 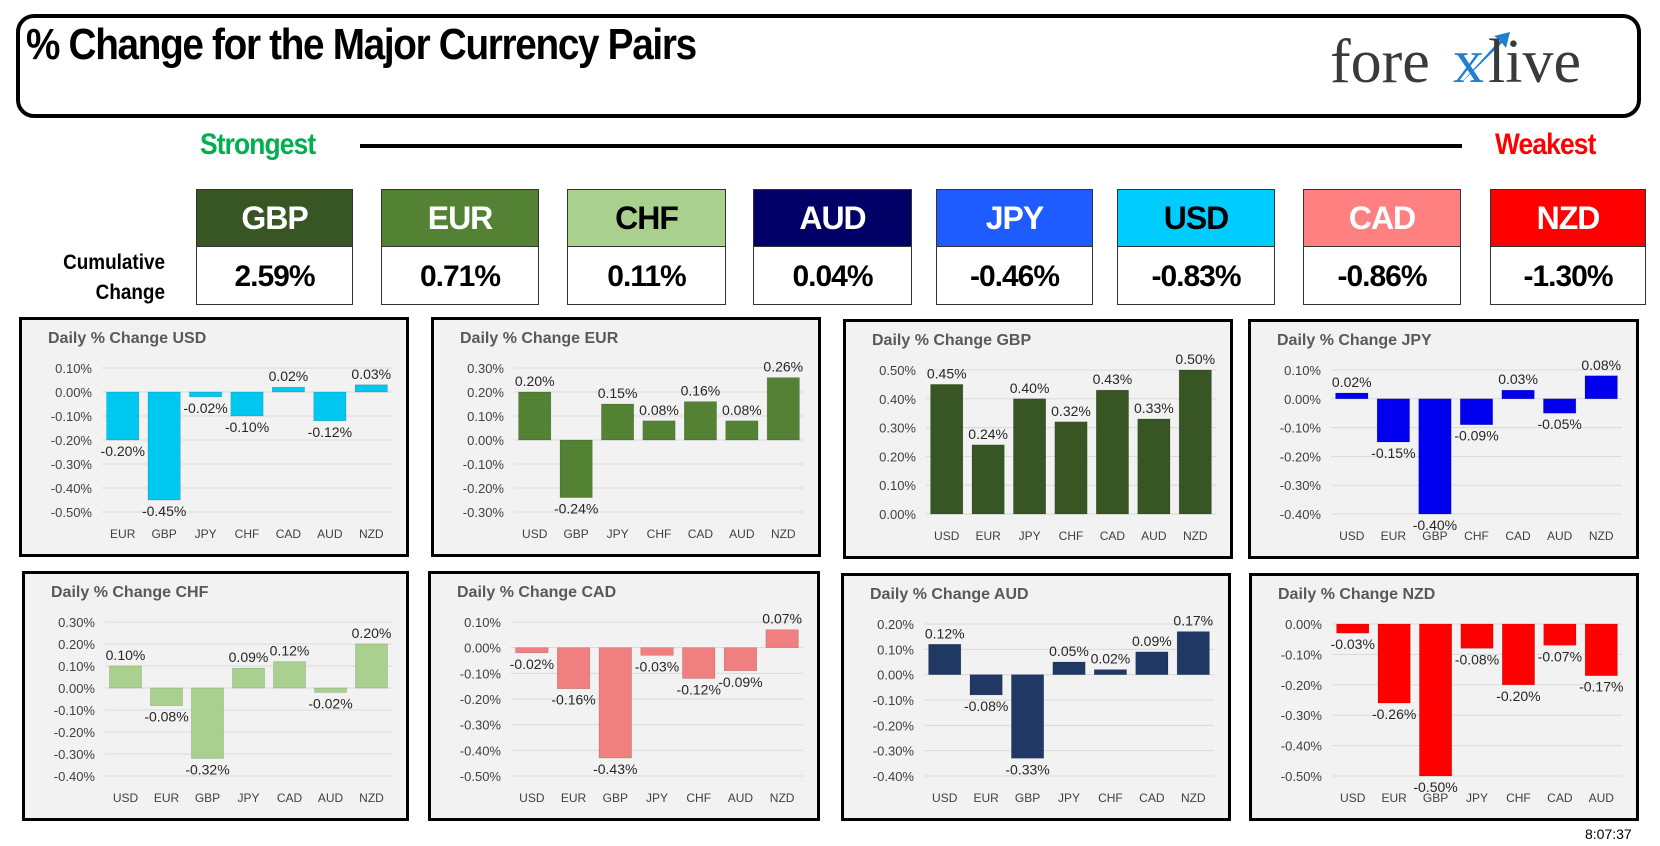 What do you see at coordinates (1014, 247) in the screenshot?
I see `currency-box-jpy: JPY -0.46%` at bounding box center [1014, 247].